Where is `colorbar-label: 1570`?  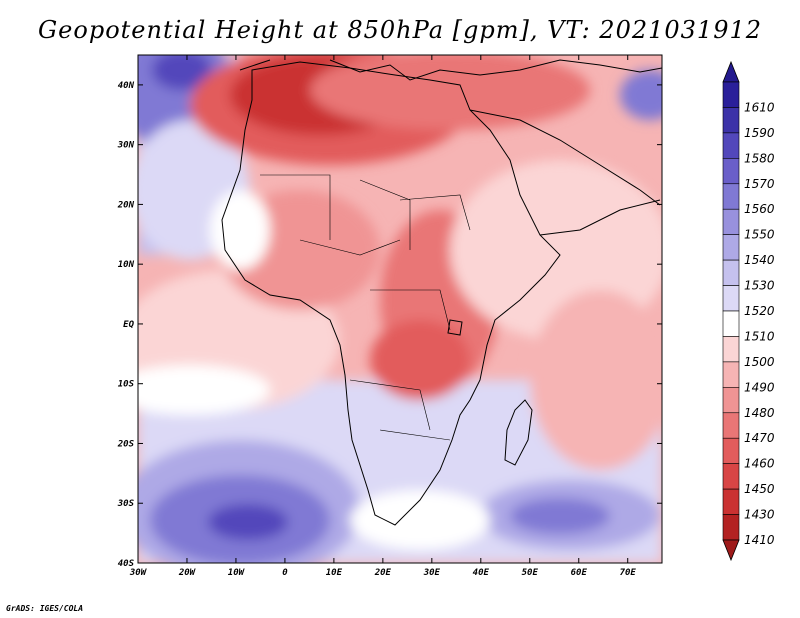
colorbar-label: 1570 is located at coordinates (759, 184).